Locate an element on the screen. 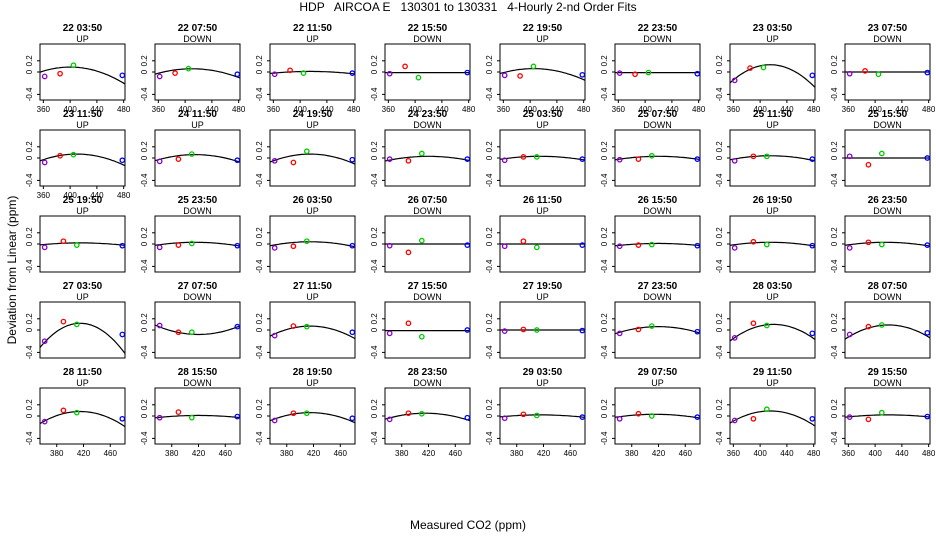 This screenshot has height=540, width=936. panel-title: 28 19:50 is located at coordinates (313, 372).